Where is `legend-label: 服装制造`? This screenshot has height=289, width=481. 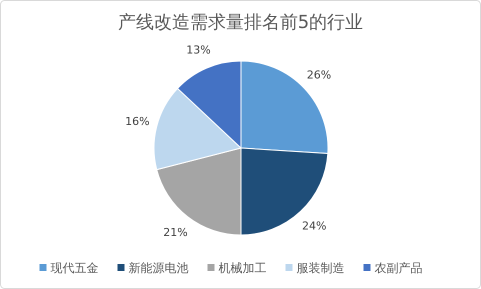 legend-label: 服装制造 is located at coordinates (320, 268).